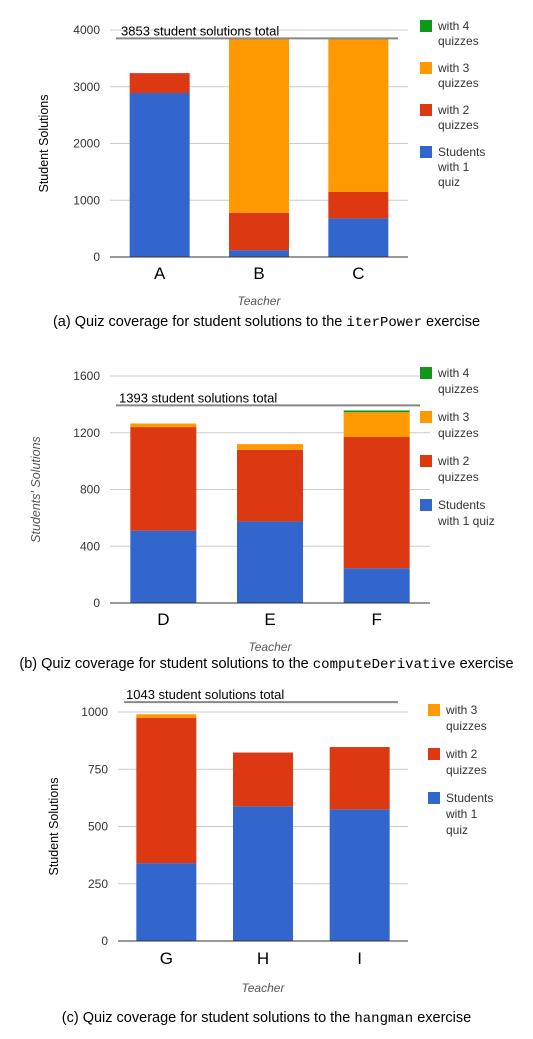  I want to click on y-tick-label: 500, so click(98, 827).